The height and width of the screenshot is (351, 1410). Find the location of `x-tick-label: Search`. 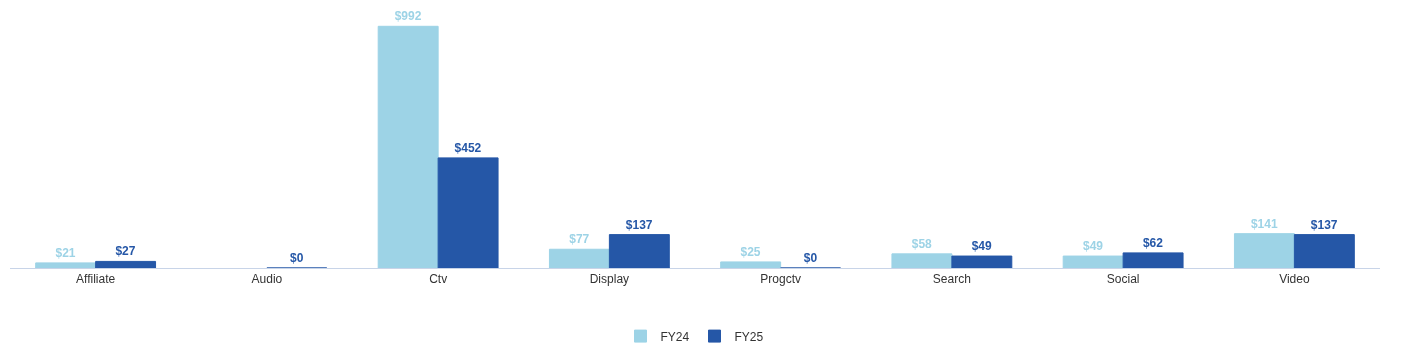

x-tick-label: Search is located at coordinates (951, 279).